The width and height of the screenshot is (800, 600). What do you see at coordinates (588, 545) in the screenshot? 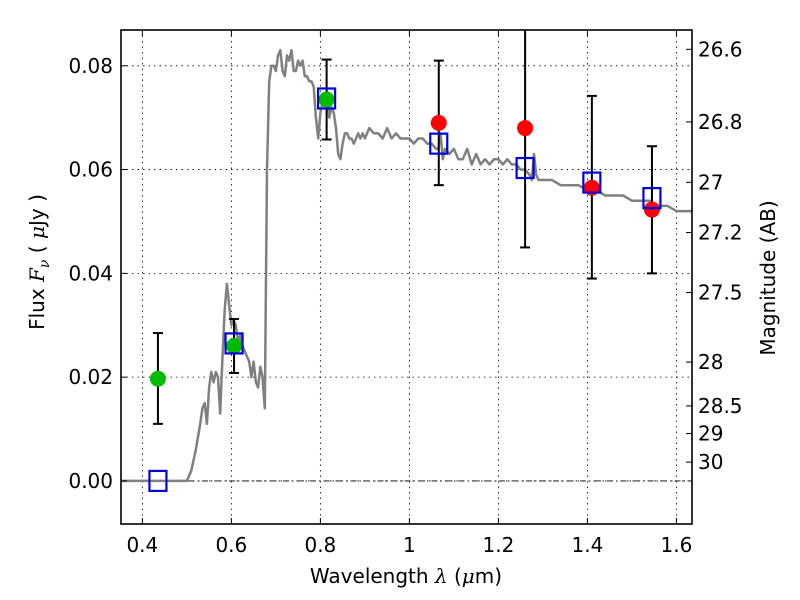
I see `x-tick-label: 1.4` at bounding box center [588, 545].